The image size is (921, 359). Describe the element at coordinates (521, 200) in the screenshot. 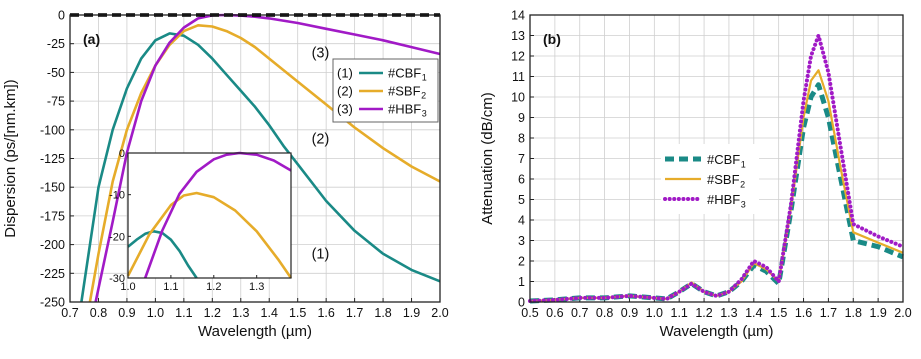

I see `y-tick-label: 5` at that location.